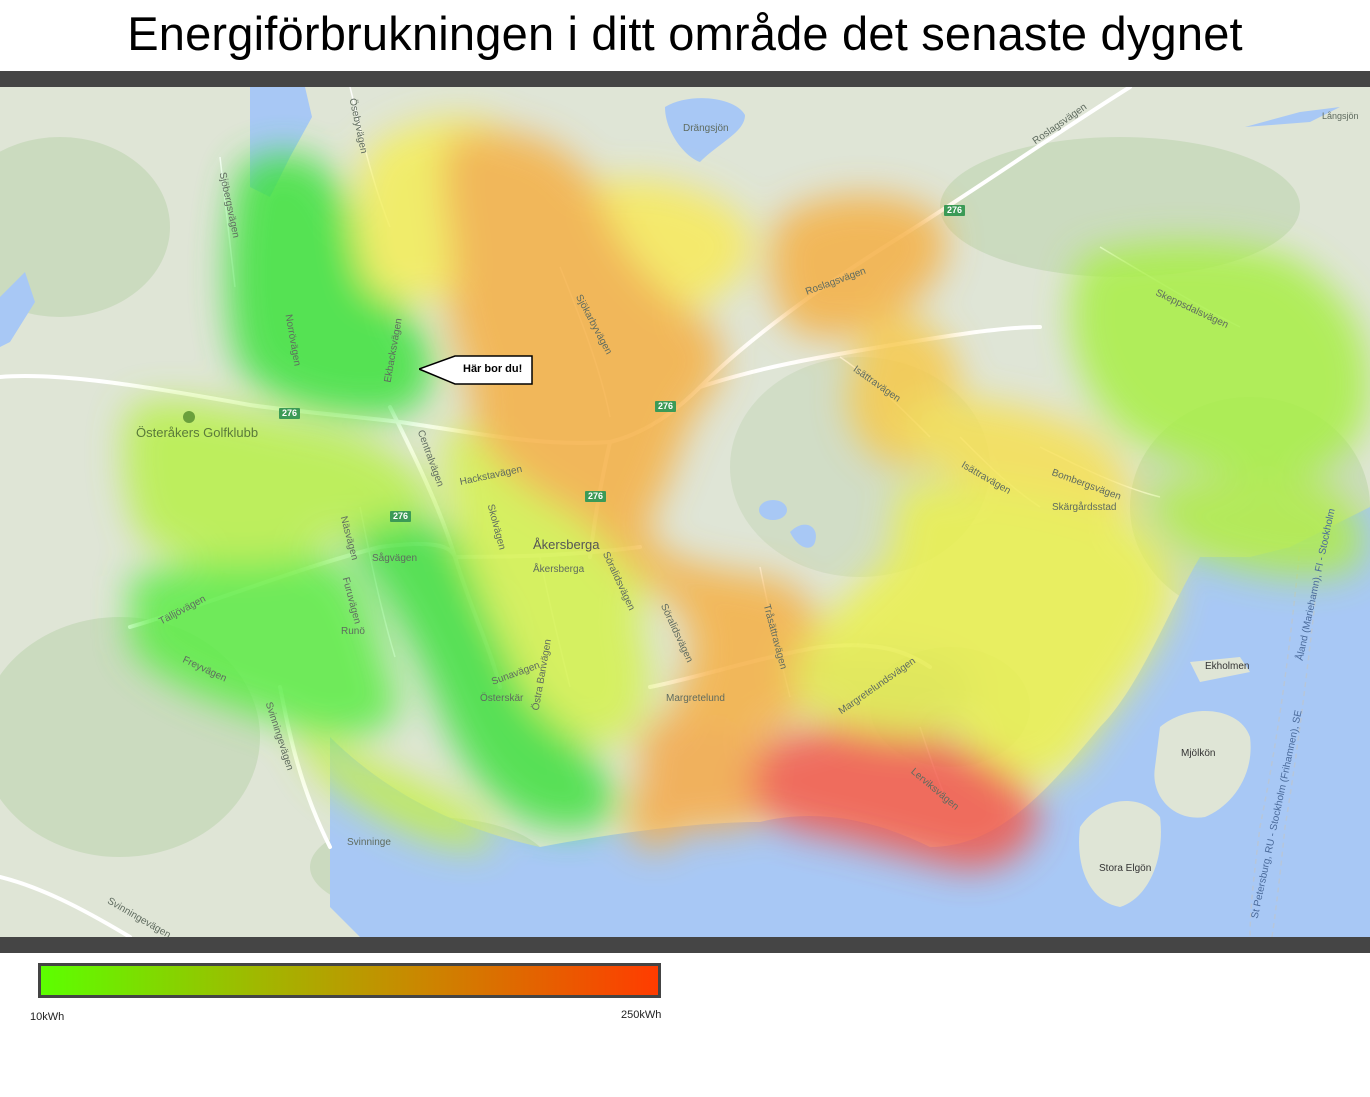 This screenshot has width=1370, height=1097. What do you see at coordinates (395, 558) in the screenshot?
I see `road-label-sagvagen: Sågvägen` at bounding box center [395, 558].